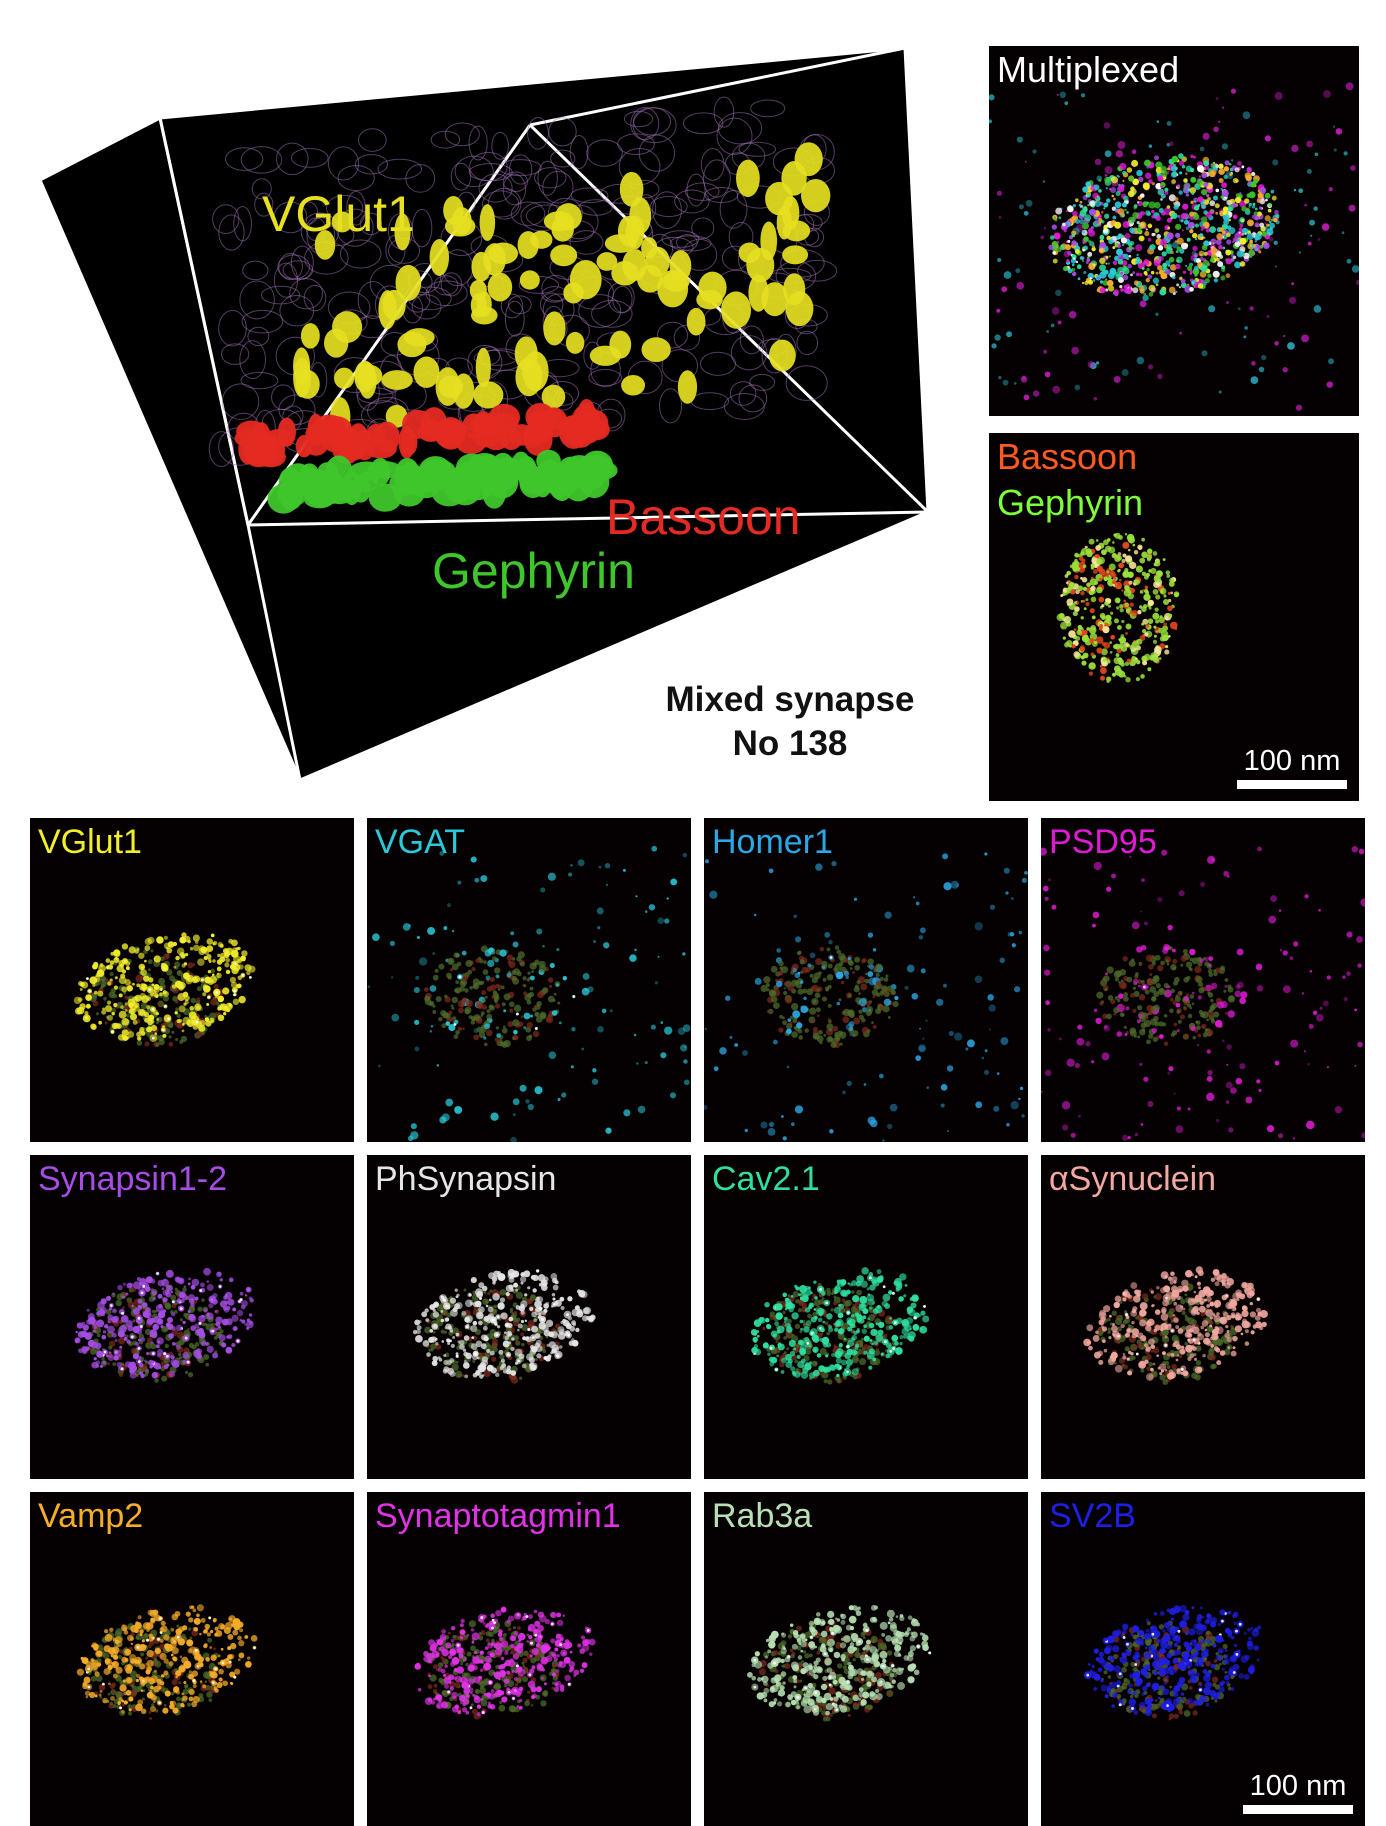  Describe the element at coordinates (1088, 70) in the screenshot. I see `multiplexed-label: Multiplexed` at that location.